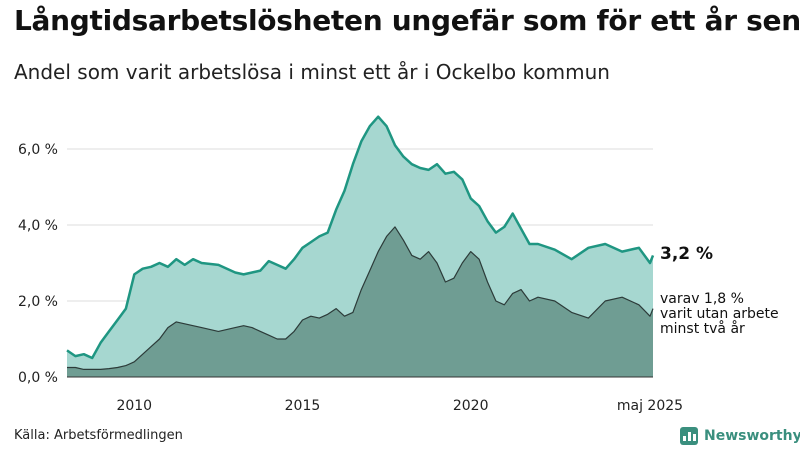 This screenshot has width=800, height=450. I want to click on sub-annotation-line1: varav 1,8 %, so click(702, 299).